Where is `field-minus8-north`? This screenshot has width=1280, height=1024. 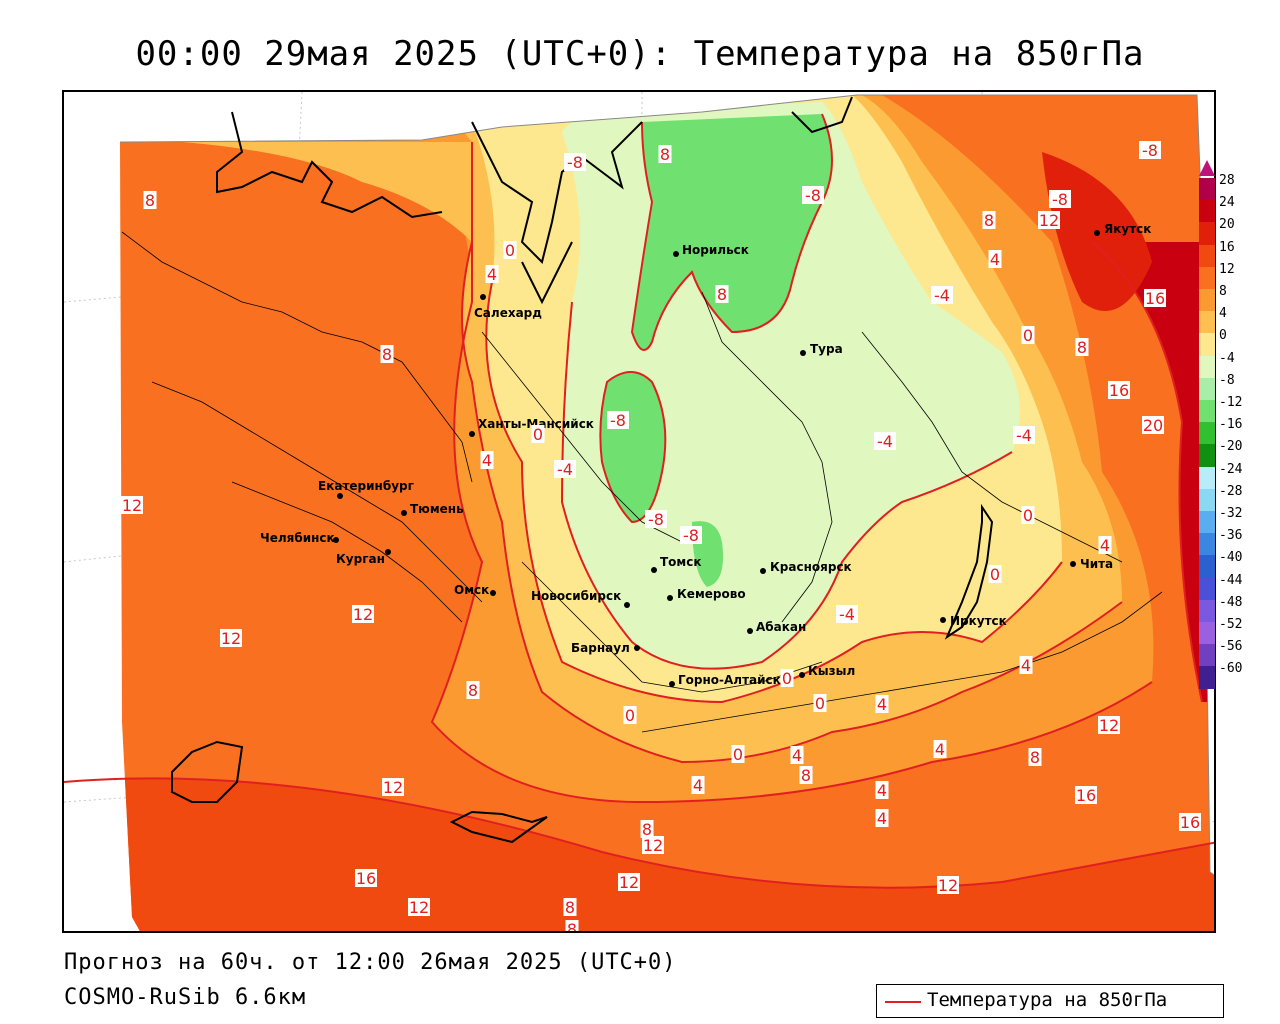
field-minus8-north is located at coordinates (732, 232).